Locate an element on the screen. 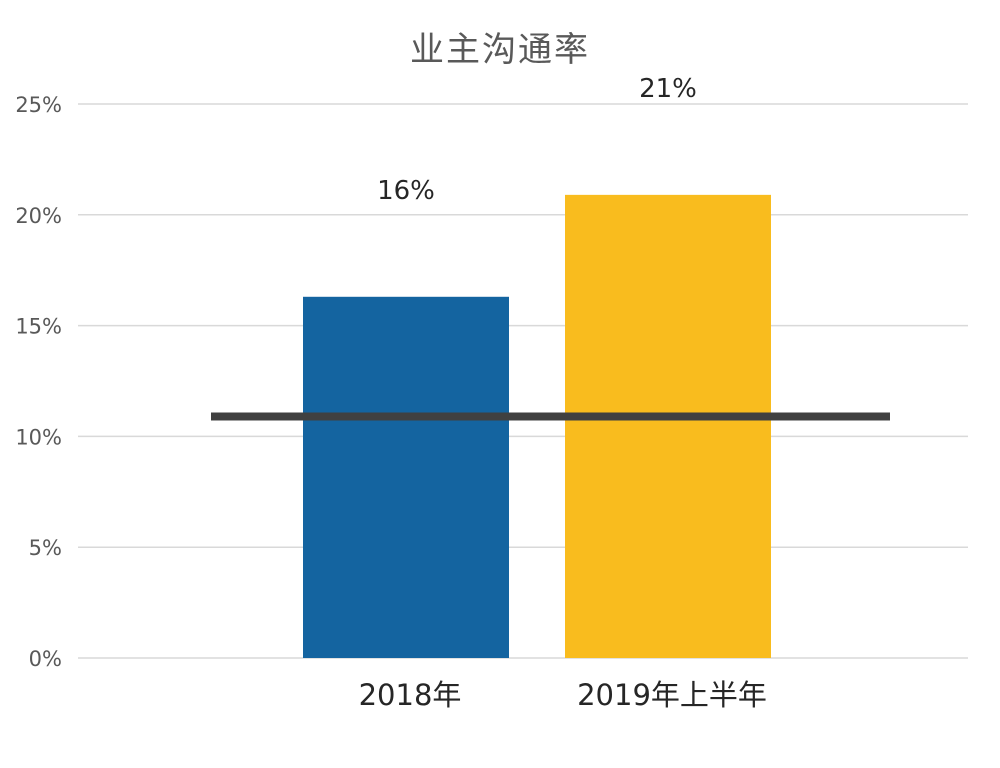 The width and height of the screenshot is (1000, 768). y-tick-label-25: 25% is located at coordinates (38, 105).